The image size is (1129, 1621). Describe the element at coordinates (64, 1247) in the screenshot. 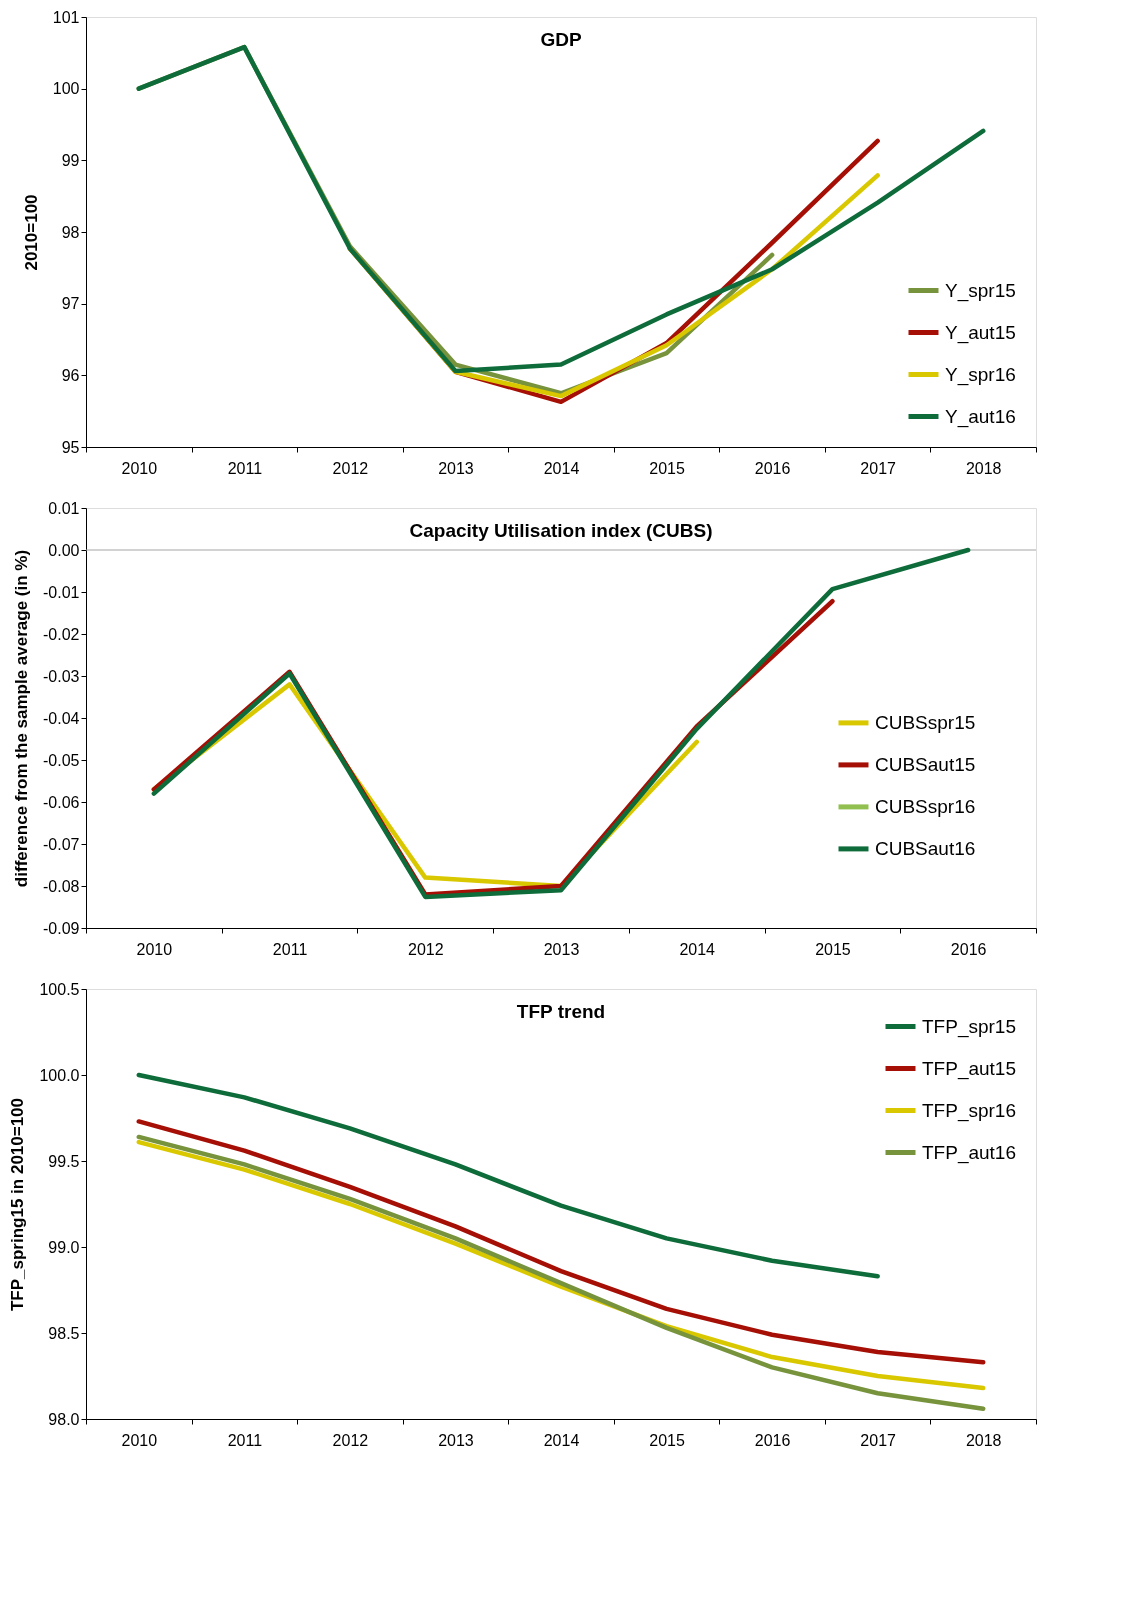

I see `y-tick-label: 99.0` at that location.